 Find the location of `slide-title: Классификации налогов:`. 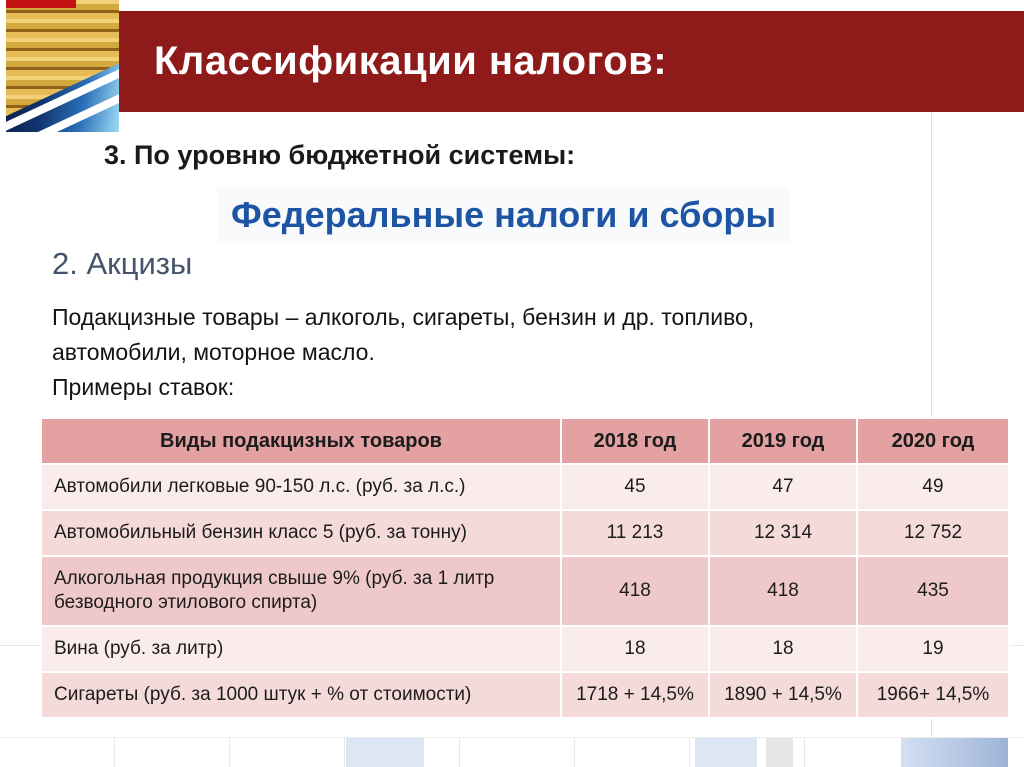

slide-title: Классификации налогов: is located at coordinates (411, 61).